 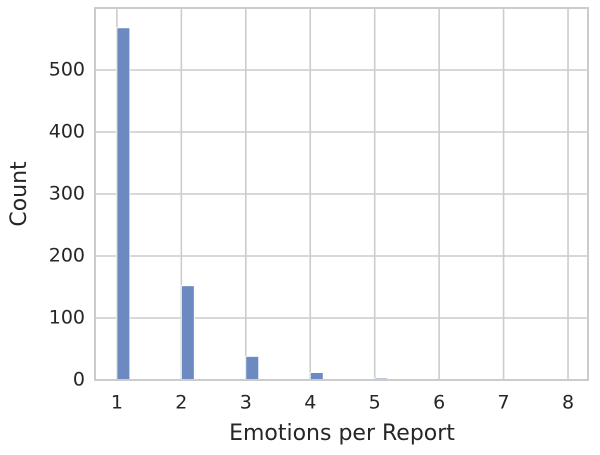 I want to click on y-tick-label: 300, so click(x=67, y=194).